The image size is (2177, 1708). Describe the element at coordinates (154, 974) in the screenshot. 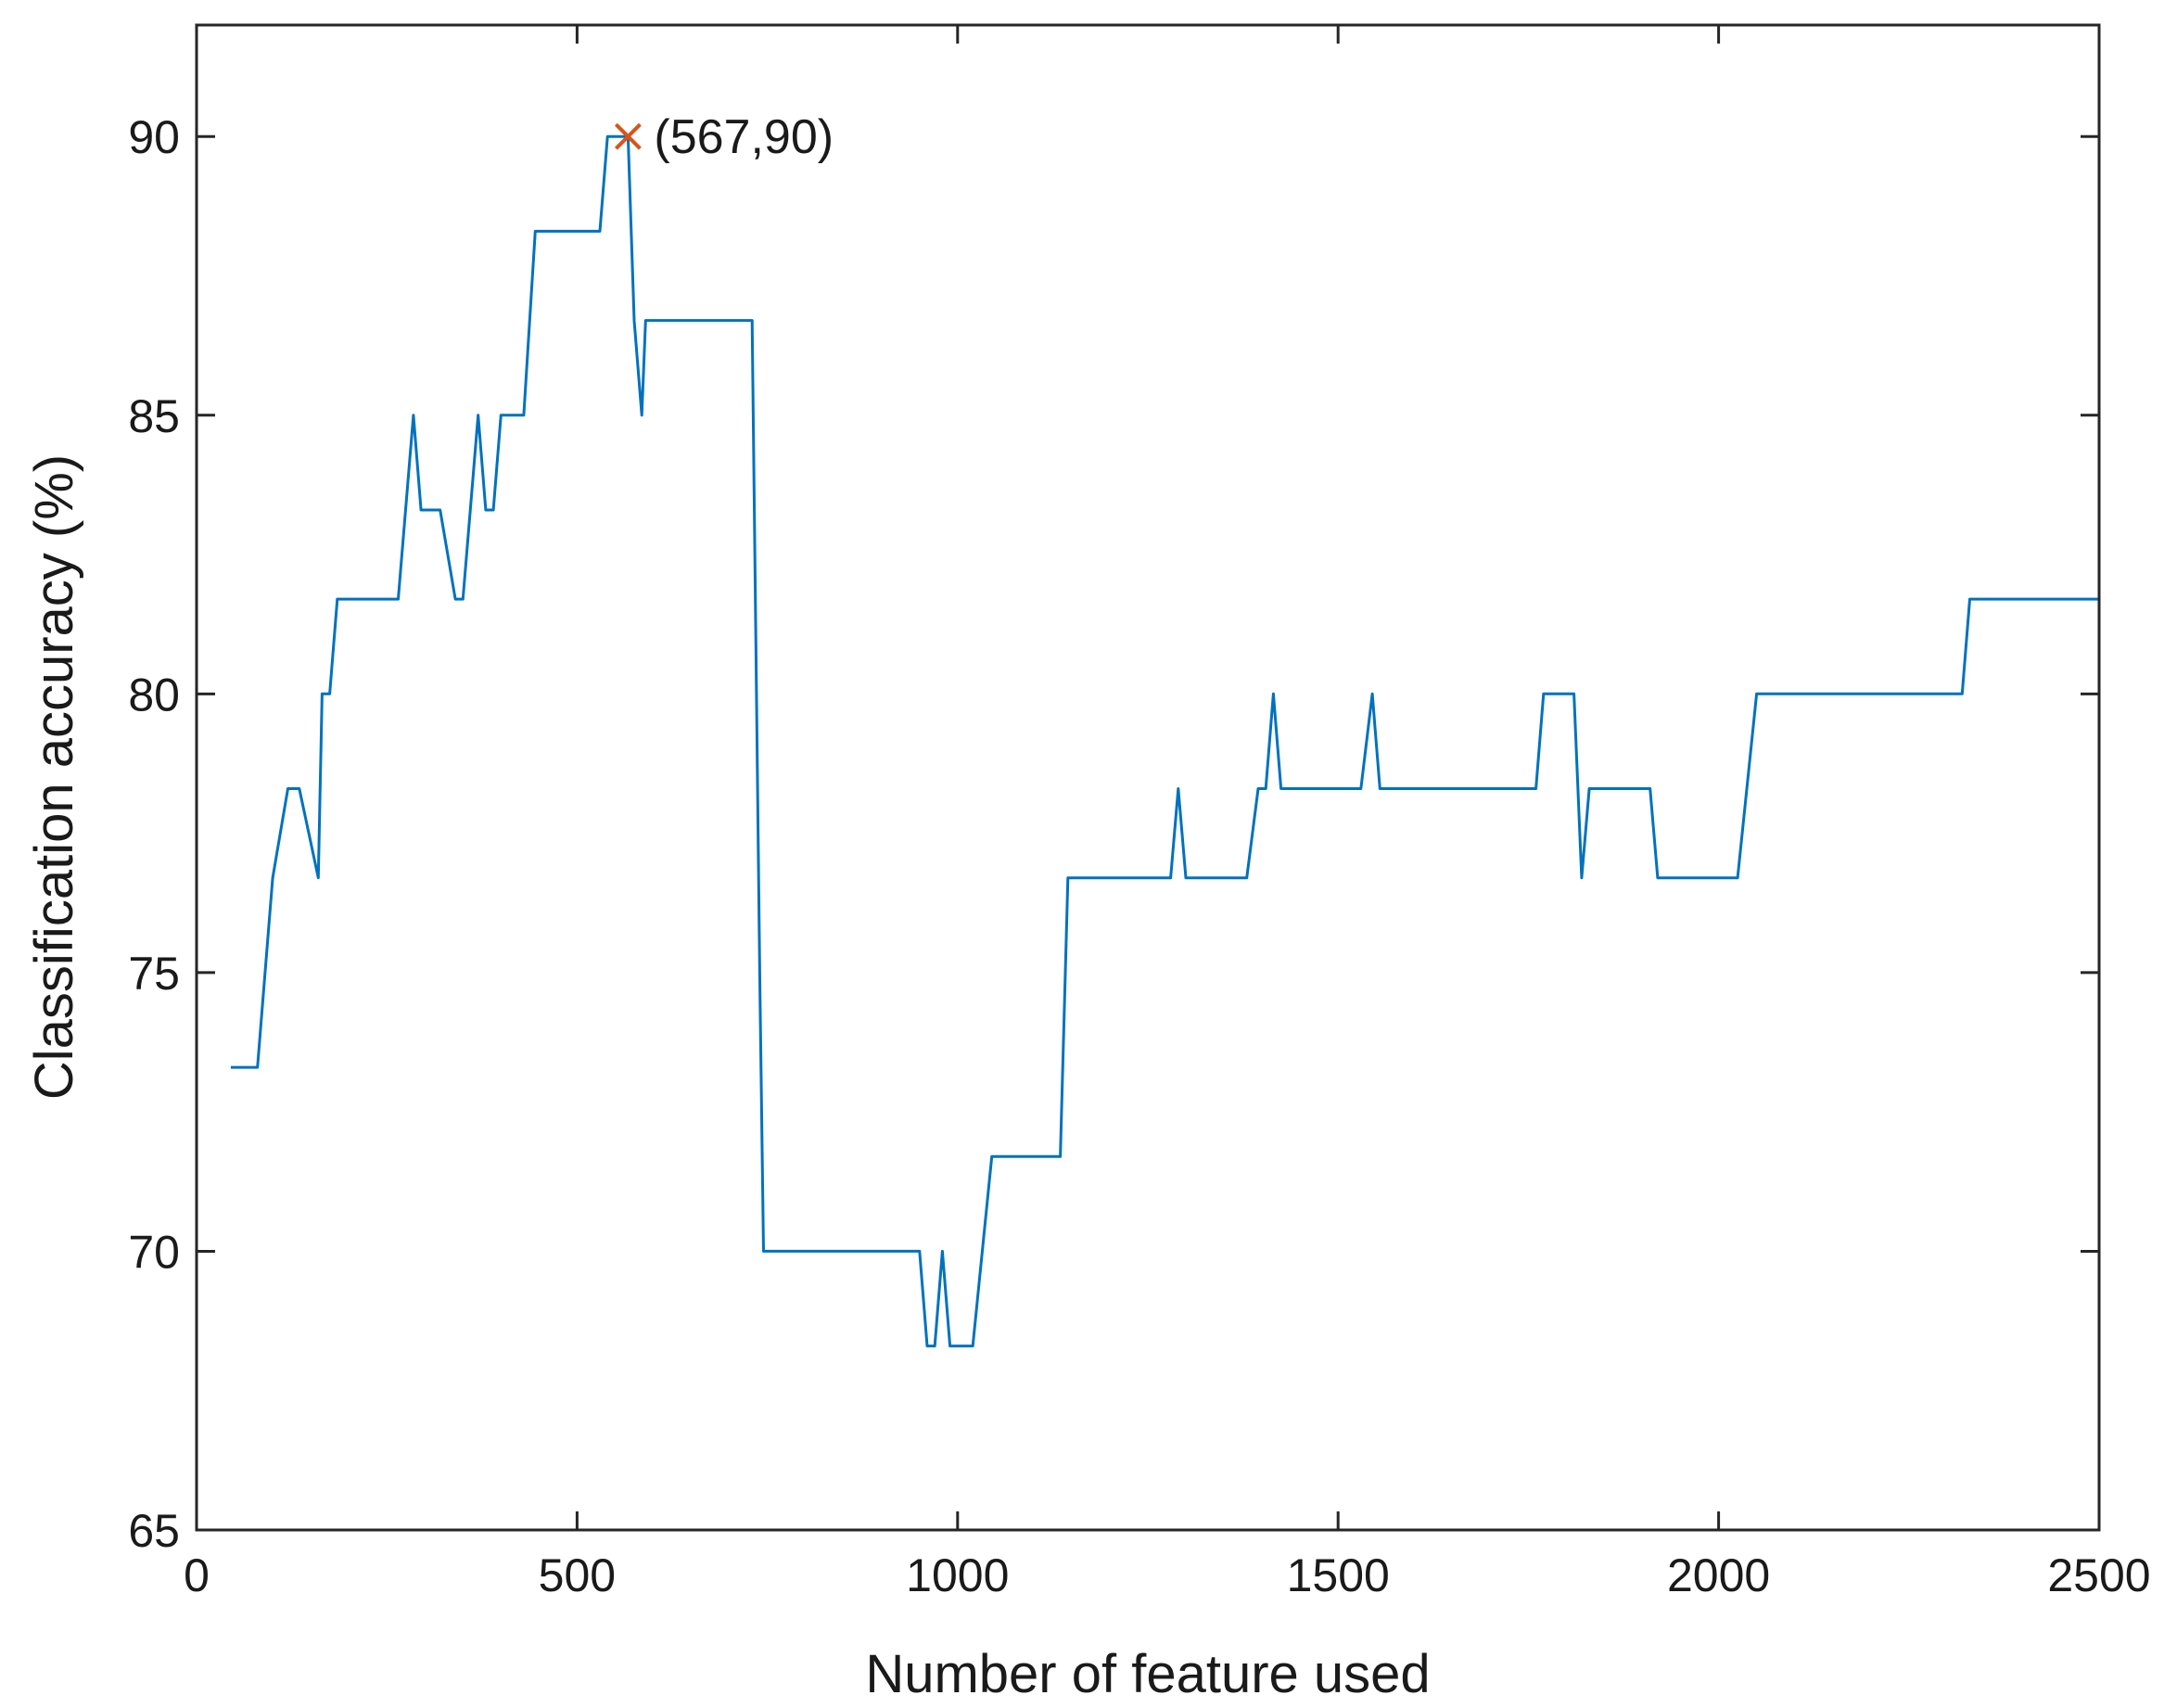

I see `y-tick-label: 75` at that location.